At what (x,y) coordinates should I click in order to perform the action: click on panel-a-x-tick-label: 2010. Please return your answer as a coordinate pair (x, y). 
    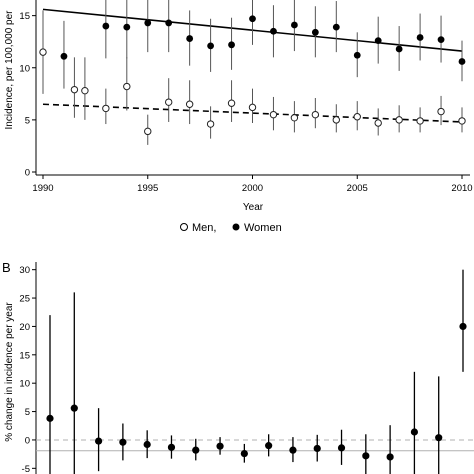
    Looking at the image, I should click on (461, 188).